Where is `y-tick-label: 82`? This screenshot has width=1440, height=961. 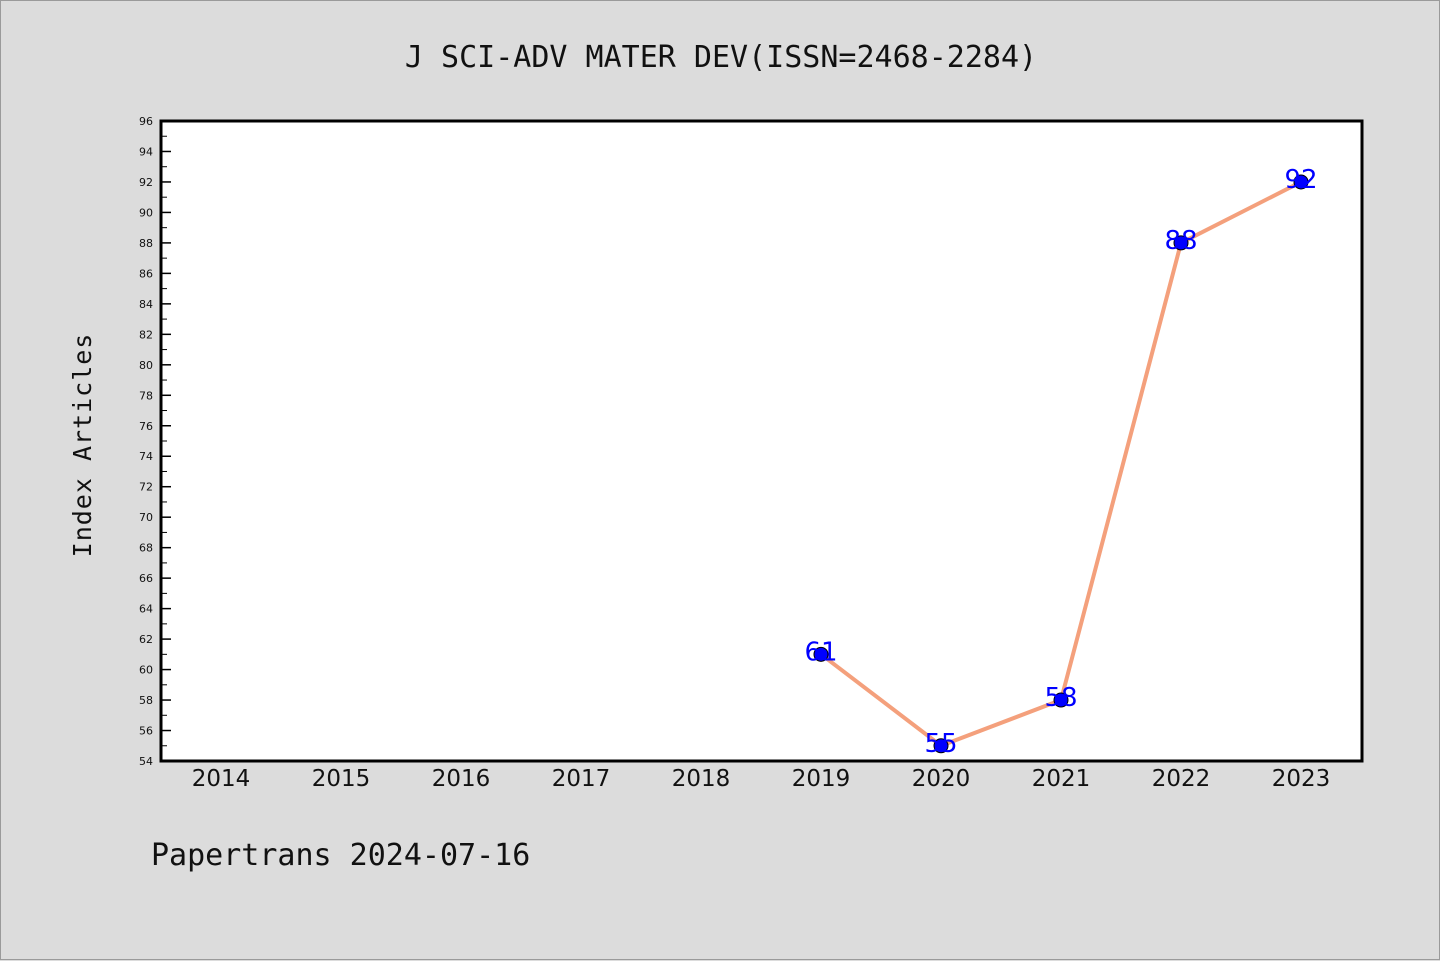
y-tick-label: 82 is located at coordinates (146, 334).